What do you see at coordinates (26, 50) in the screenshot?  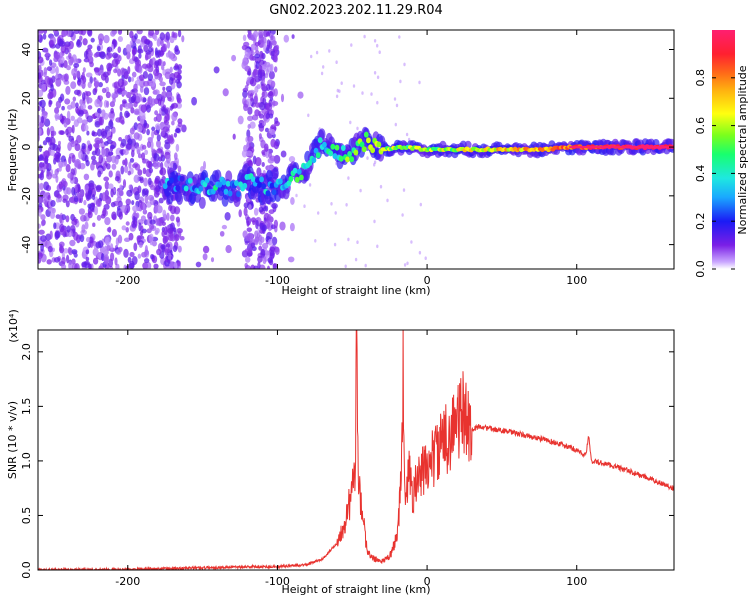 I see `y-tick-label: 40` at bounding box center [26, 50].